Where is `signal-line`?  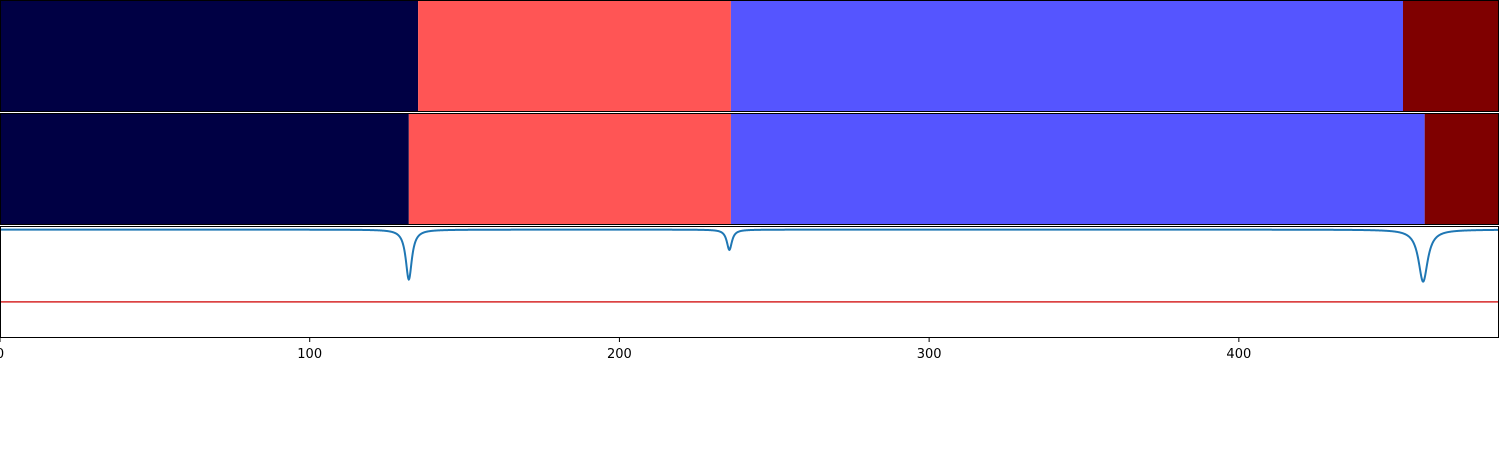 signal-line is located at coordinates (749, 255).